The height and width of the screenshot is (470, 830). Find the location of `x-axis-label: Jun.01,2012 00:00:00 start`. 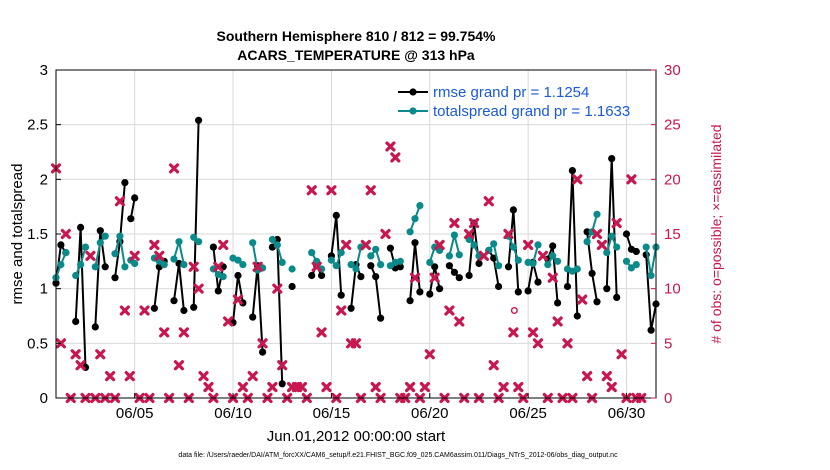

x-axis-label: Jun.01,2012 00:00:00 start is located at coordinates (356, 436).